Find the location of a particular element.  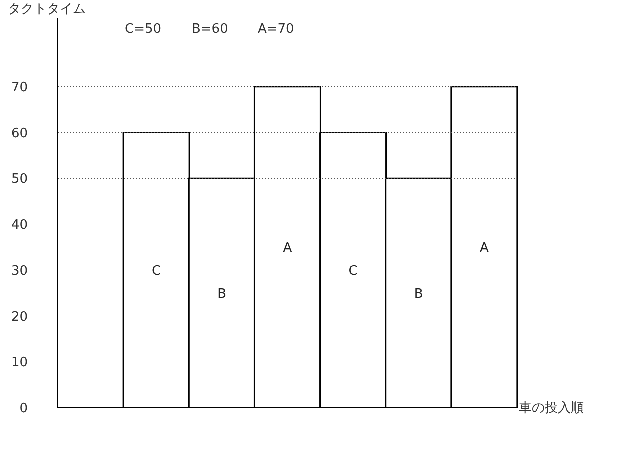

x-axis-title: 車の投入順 is located at coordinates (551, 408).